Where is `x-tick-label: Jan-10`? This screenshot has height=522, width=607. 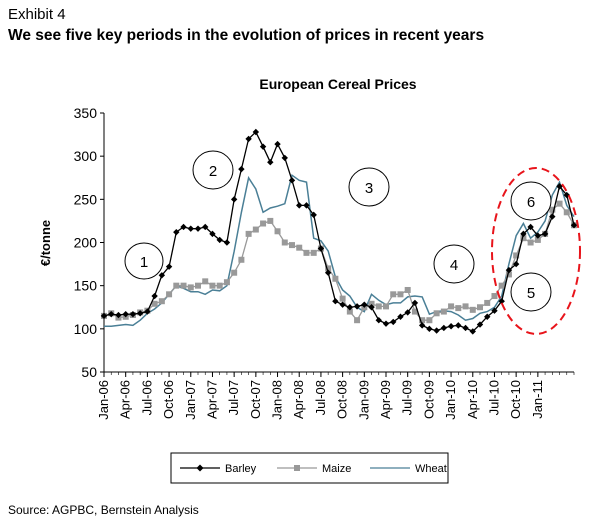
x-tick-label: Jan-10 is located at coordinates (450, 400).